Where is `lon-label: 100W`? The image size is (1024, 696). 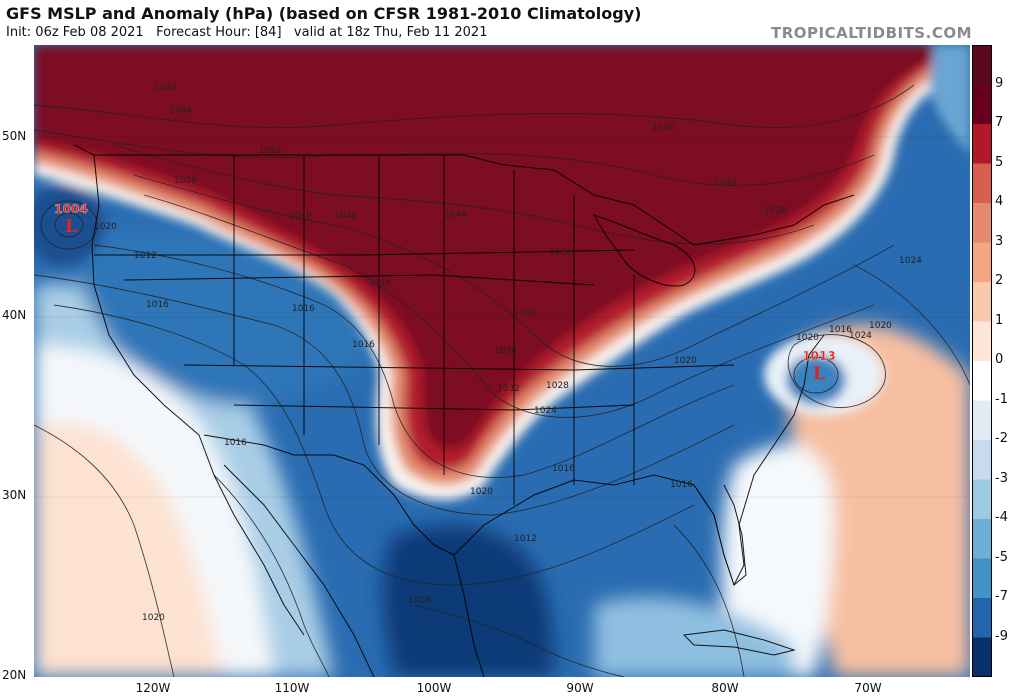
lon-label: 100W is located at coordinates (434, 688).